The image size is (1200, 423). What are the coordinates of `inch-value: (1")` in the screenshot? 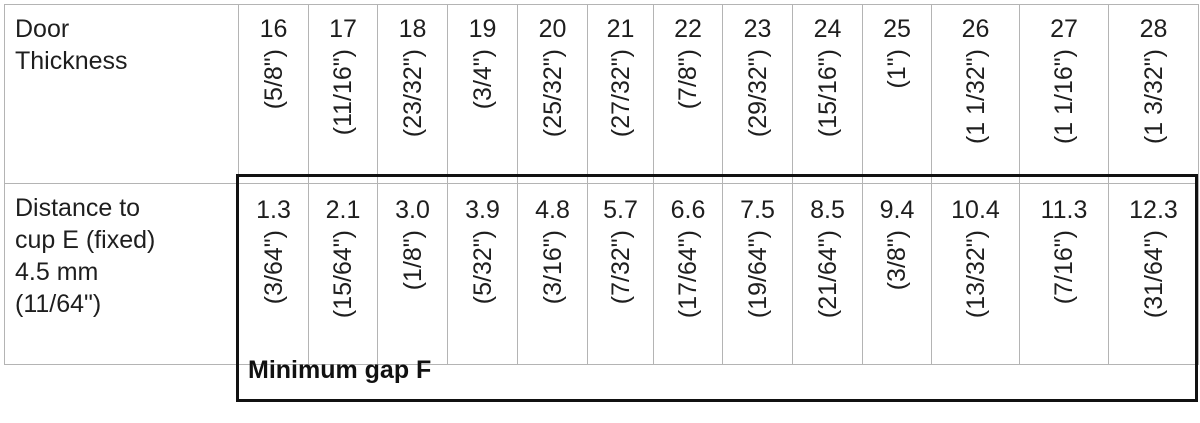 It's located at (897, 69).